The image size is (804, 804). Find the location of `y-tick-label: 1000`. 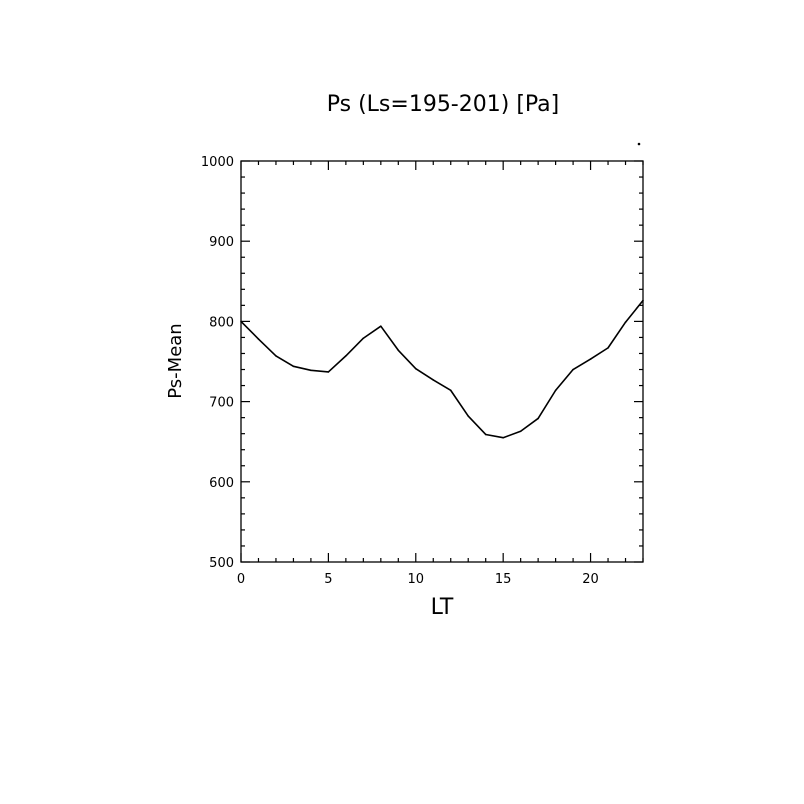

y-tick-label: 1000 is located at coordinates (217, 162).